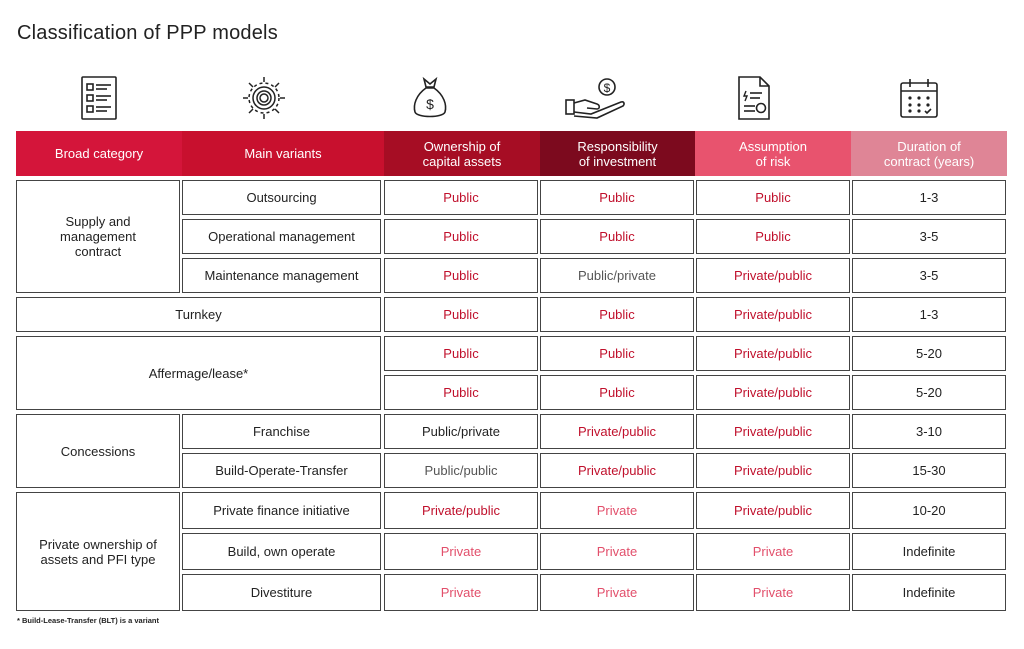 This screenshot has width=1024, height=649. I want to click on header-label: Assumption of risk, so click(773, 153).